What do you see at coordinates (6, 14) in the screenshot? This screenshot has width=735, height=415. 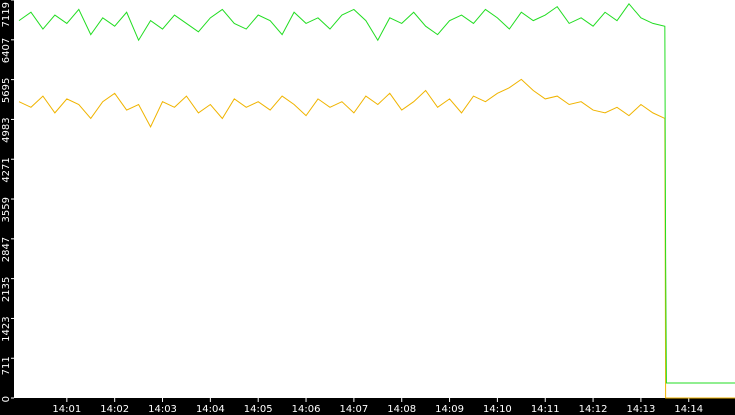 I see `y-tick-label: 7119` at bounding box center [6, 14].